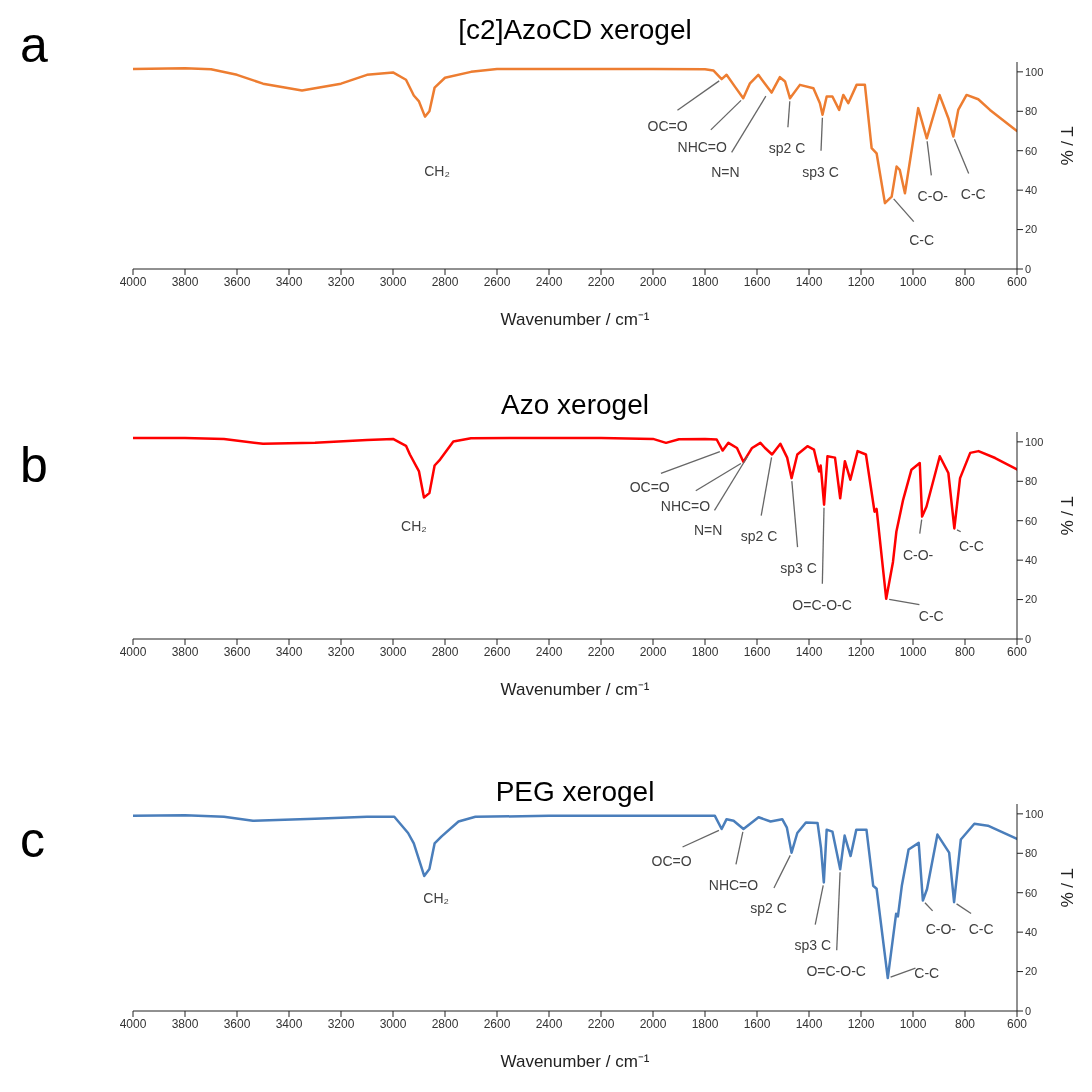 This screenshot has width=1092, height=1092. I want to click on text: a, so click(34, 45).